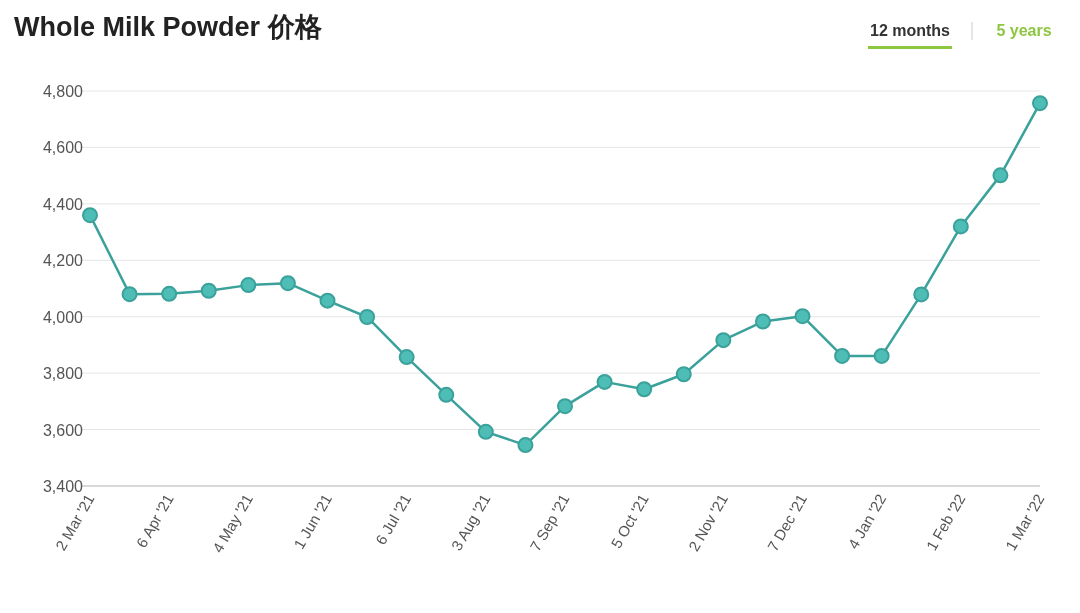 This screenshot has height=613, width=1080. What do you see at coordinates (63, 317) in the screenshot?
I see `y-tick-label: 4,000` at bounding box center [63, 317].